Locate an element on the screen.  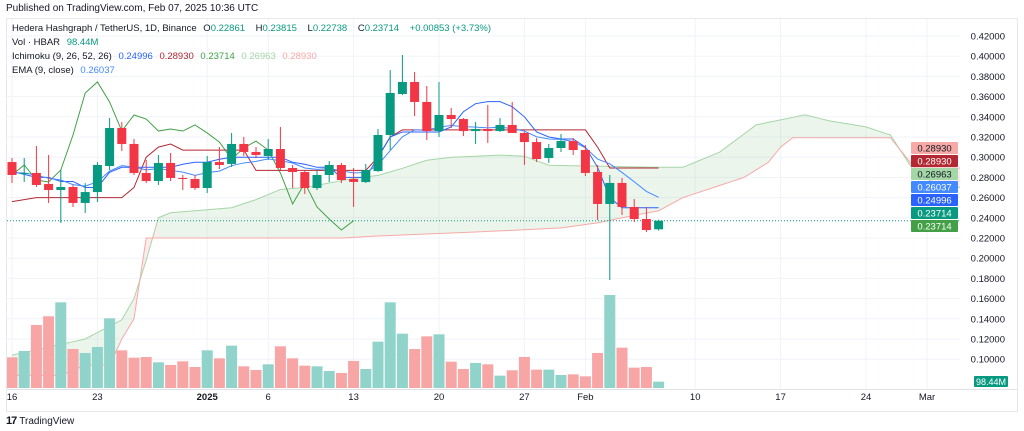
lagging-value: 0.23714 is located at coordinates (217, 56).